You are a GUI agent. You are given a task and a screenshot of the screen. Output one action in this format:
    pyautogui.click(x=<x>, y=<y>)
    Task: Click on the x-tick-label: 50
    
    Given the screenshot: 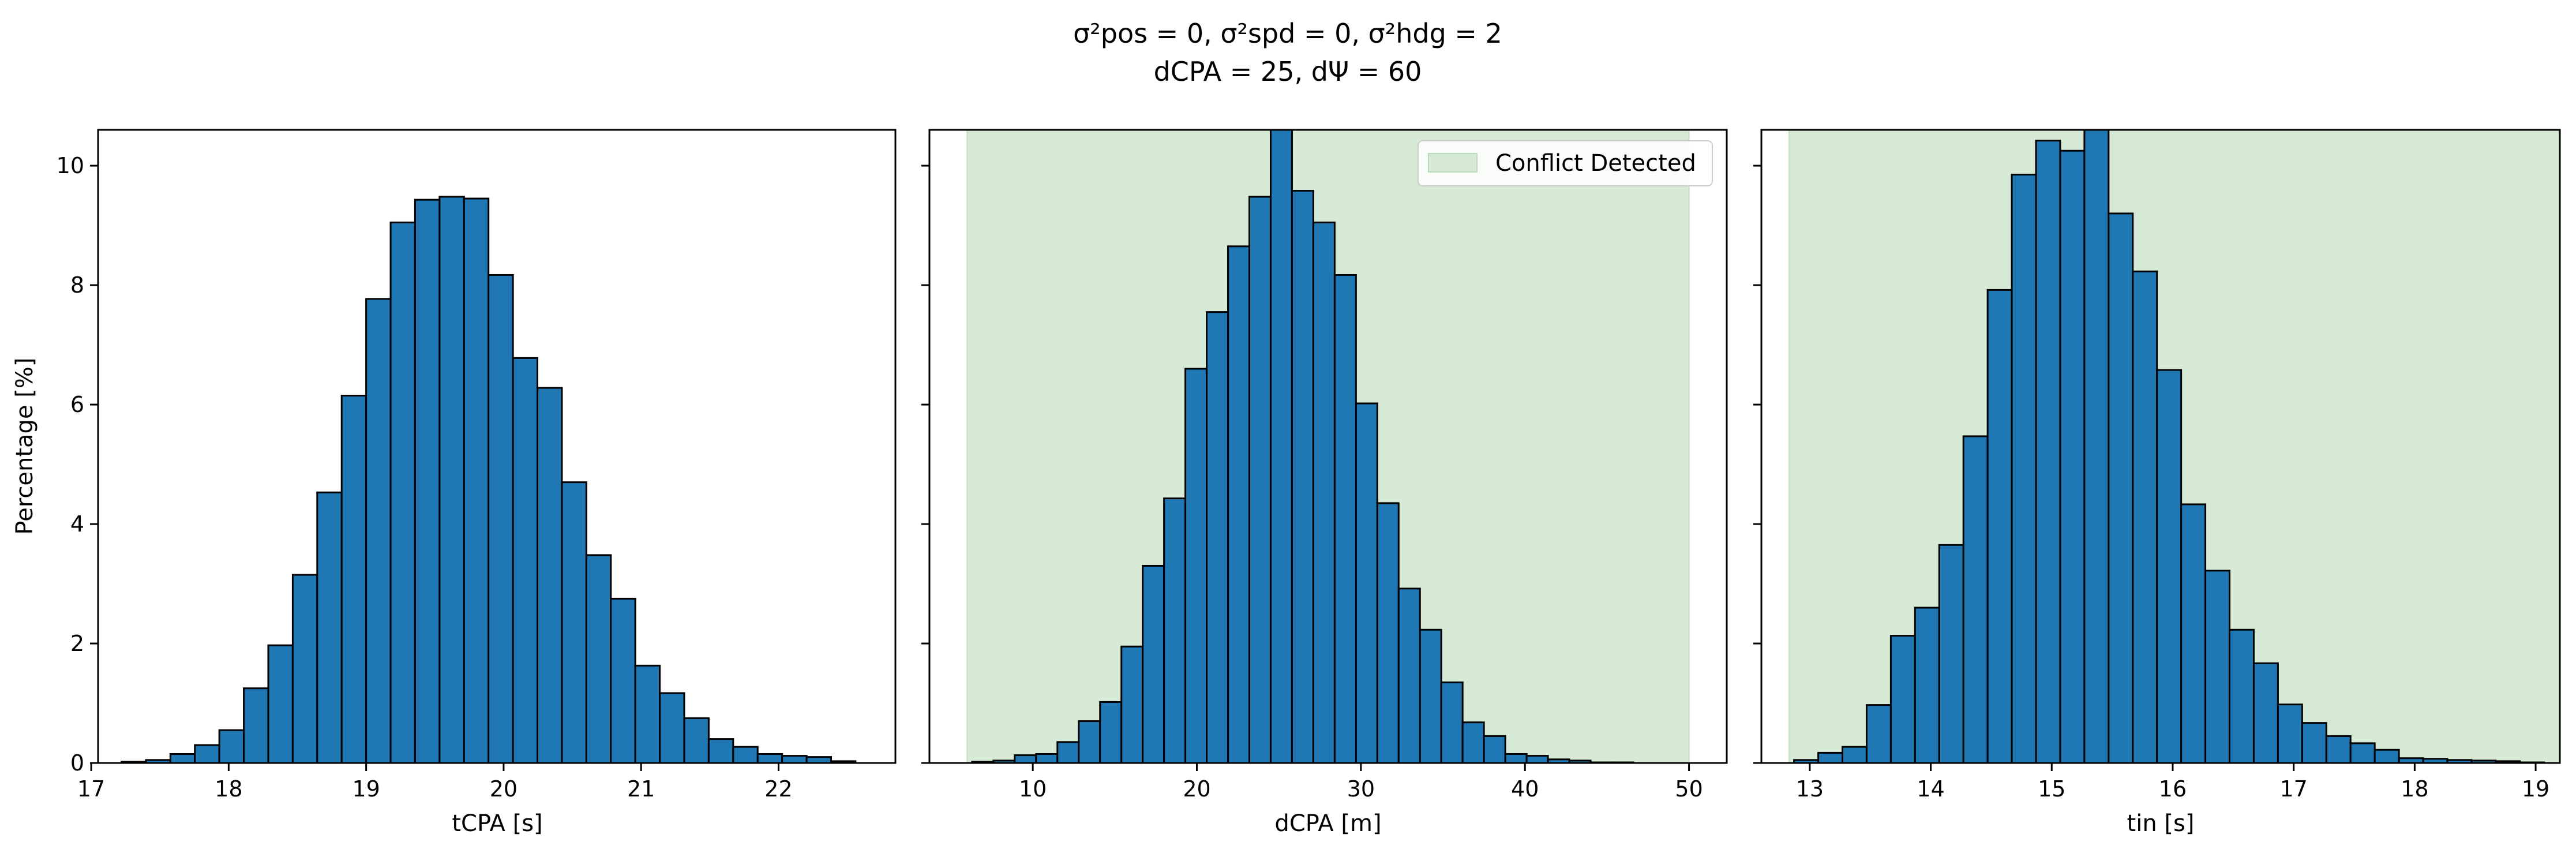 What is the action you would take?
    pyautogui.click(x=1689, y=789)
    